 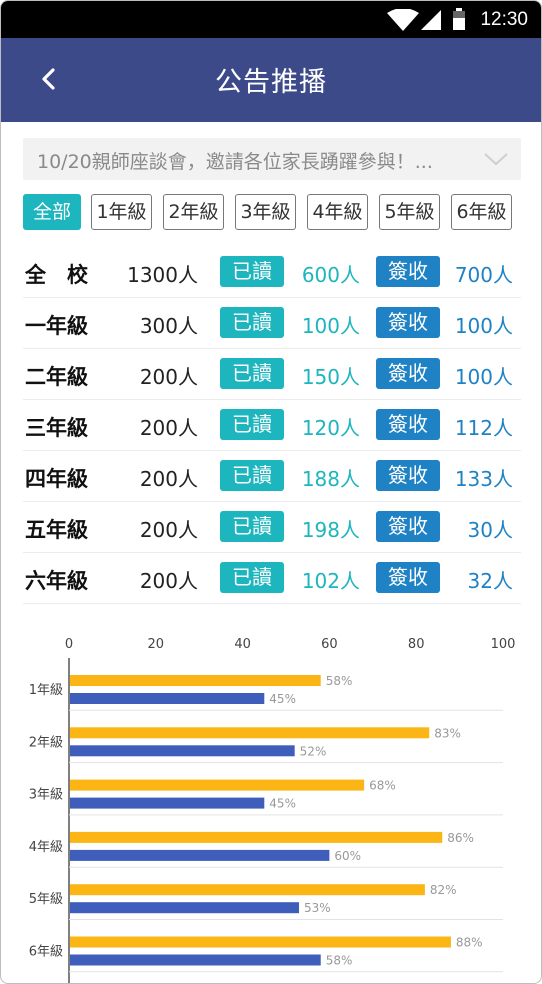 I want to click on y-category-label: 2年級, so click(x=46, y=742).